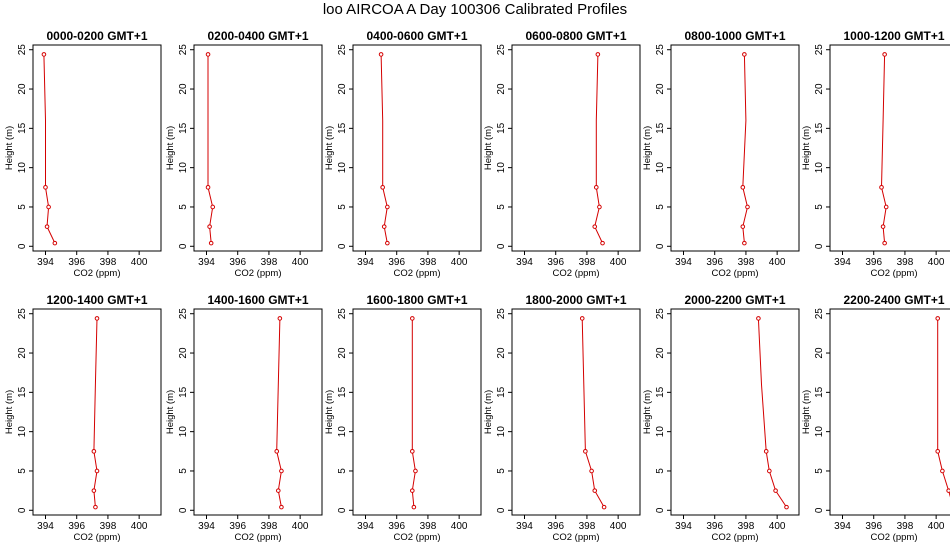  Describe the element at coordinates (575, 36) in the screenshot. I see `panel-title: 0600-0800 GMT+1` at that location.